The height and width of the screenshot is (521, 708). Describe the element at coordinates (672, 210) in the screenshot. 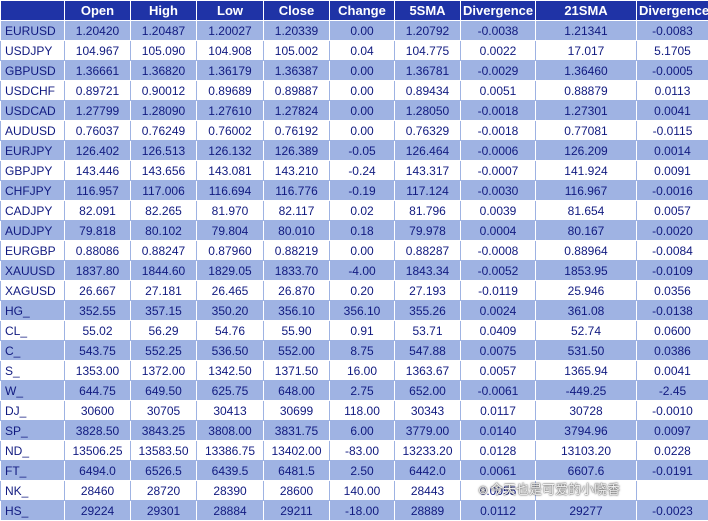

I see `value-cell: 0.0057` at that location.